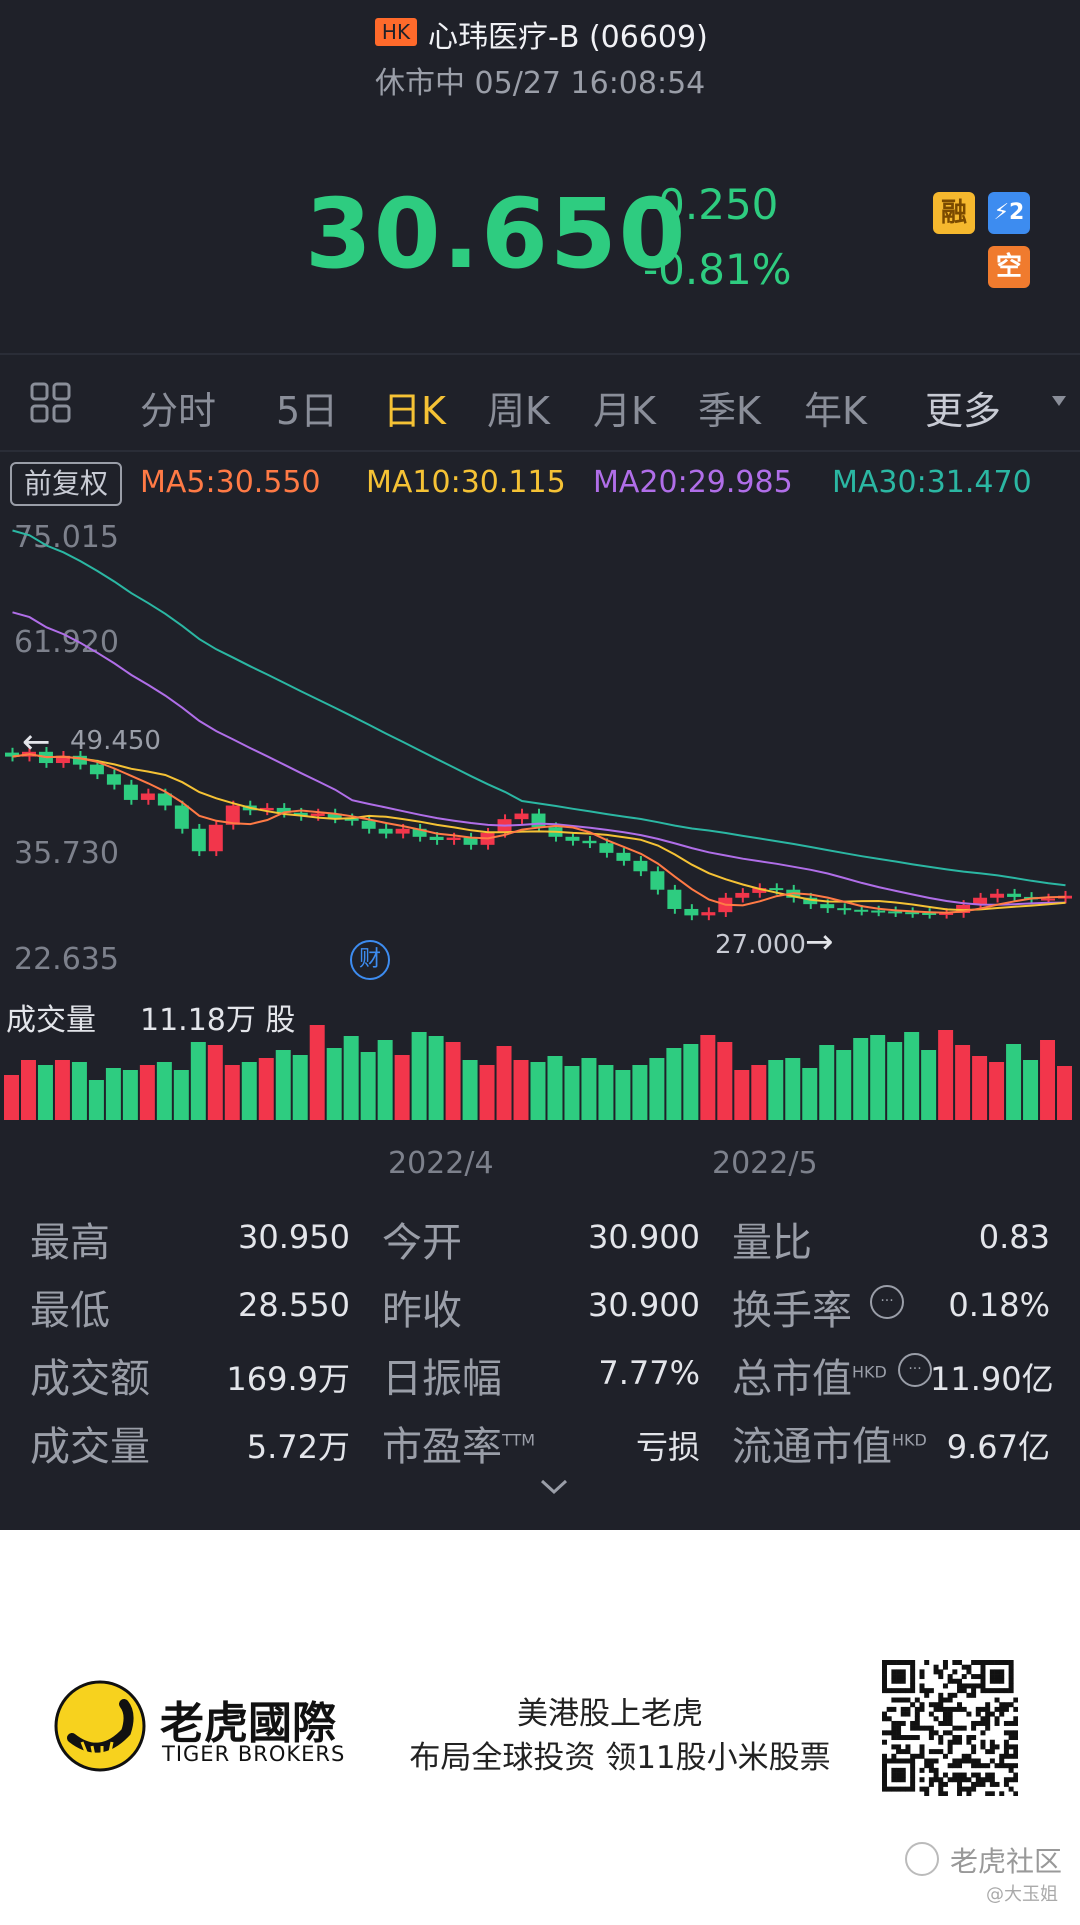 Image resolution: width=1080 pixels, height=1925 pixels. What do you see at coordinates (370, 960) in the screenshot?
I see `earnings-marker-icon: 财` at bounding box center [370, 960].